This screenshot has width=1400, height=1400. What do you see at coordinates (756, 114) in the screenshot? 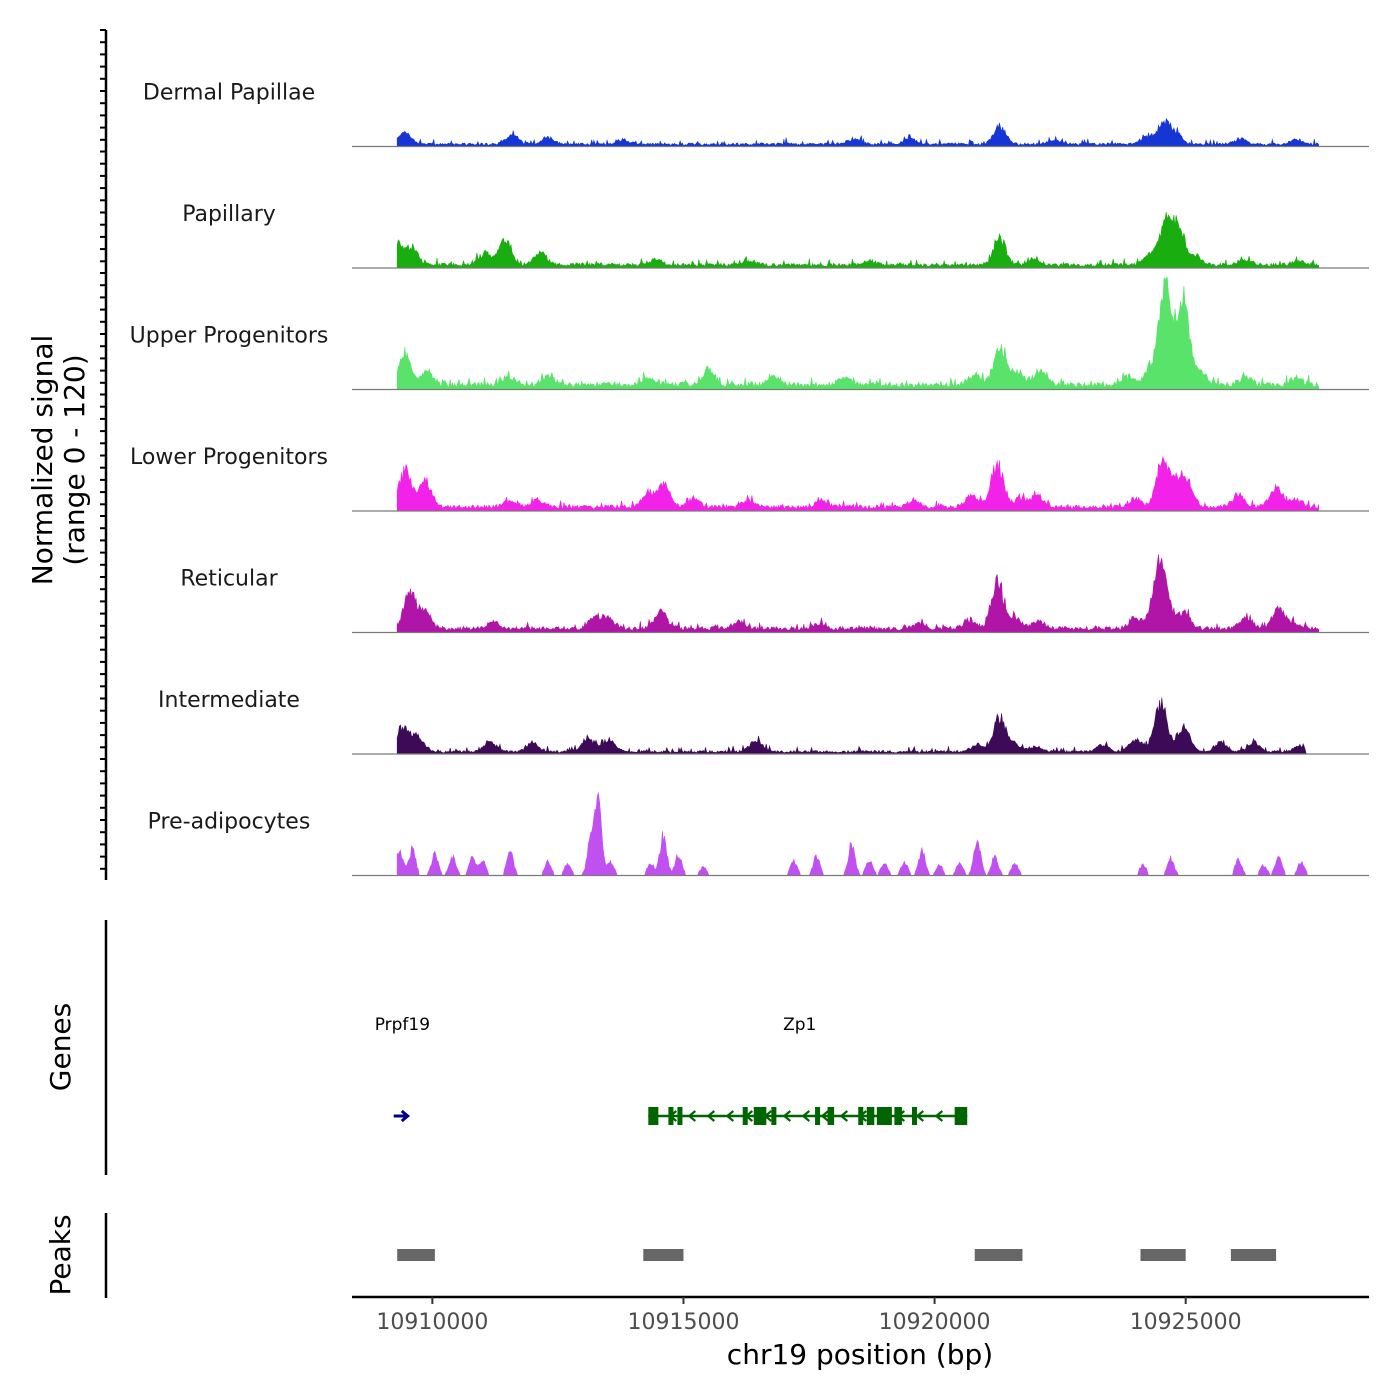
I see `track-dermal-papillae: Dermal Papillae` at bounding box center [756, 114].